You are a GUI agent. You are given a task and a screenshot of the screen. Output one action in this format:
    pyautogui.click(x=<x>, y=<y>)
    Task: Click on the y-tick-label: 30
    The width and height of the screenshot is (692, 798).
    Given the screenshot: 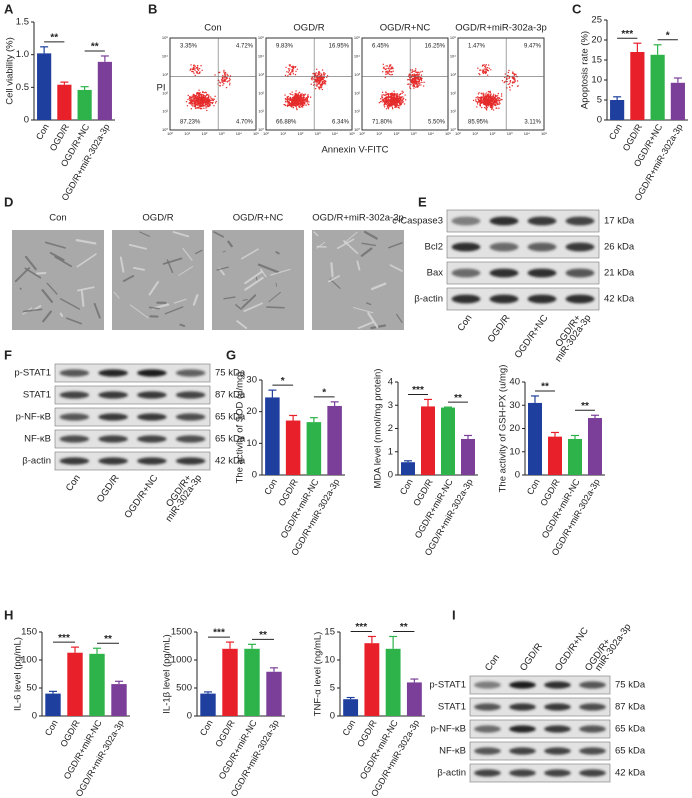 What is the action you would take?
    pyautogui.click(x=251, y=380)
    